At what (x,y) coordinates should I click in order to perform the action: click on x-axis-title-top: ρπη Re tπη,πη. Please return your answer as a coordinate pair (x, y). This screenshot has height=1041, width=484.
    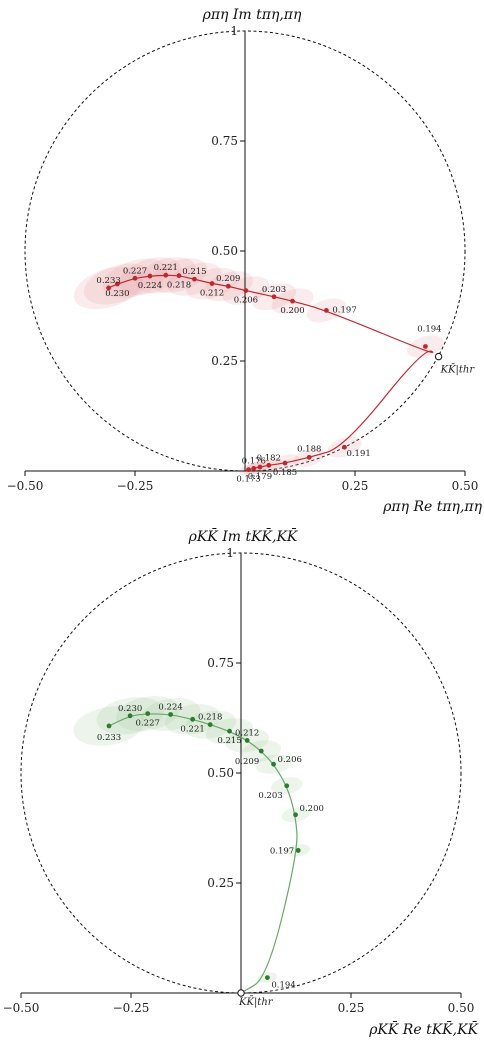
    Looking at the image, I should click on (432, 507).